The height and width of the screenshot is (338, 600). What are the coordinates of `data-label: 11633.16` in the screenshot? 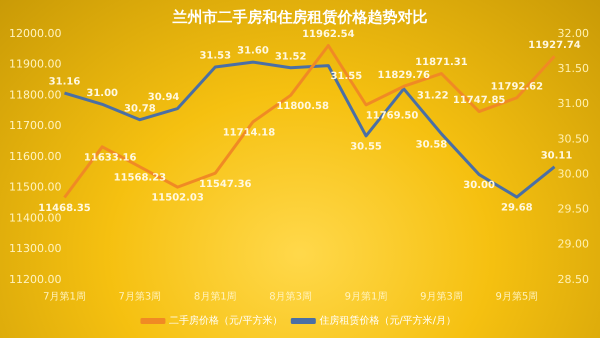 It's located at (110, 158).